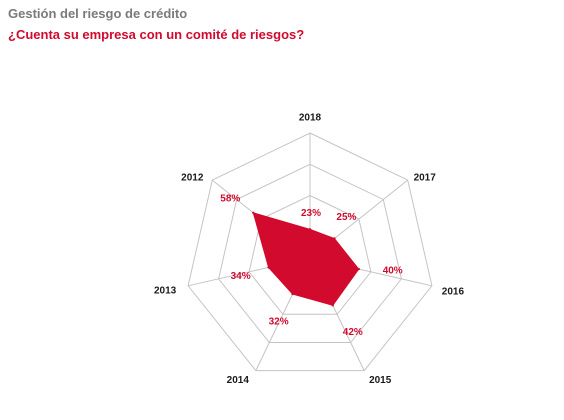 This screenshot has height=420, width=564. Describe the element at coordinates (192, 178) in the screenshot. I see `axis-label-2012: 2012` at that location.